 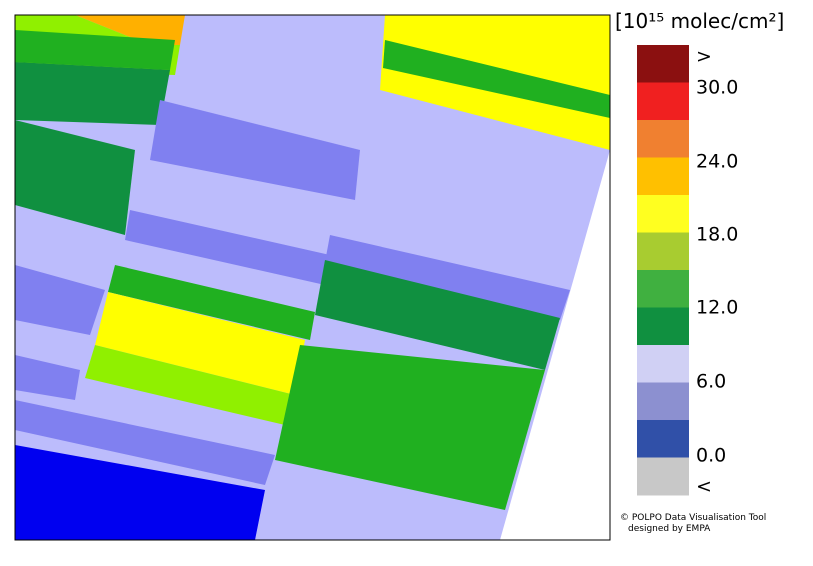 What do you see at coordinates (693, 518) in the screenshot?
I see `credit: © POLPO Data Visualisation Tool` at bounding box center [693, 518].